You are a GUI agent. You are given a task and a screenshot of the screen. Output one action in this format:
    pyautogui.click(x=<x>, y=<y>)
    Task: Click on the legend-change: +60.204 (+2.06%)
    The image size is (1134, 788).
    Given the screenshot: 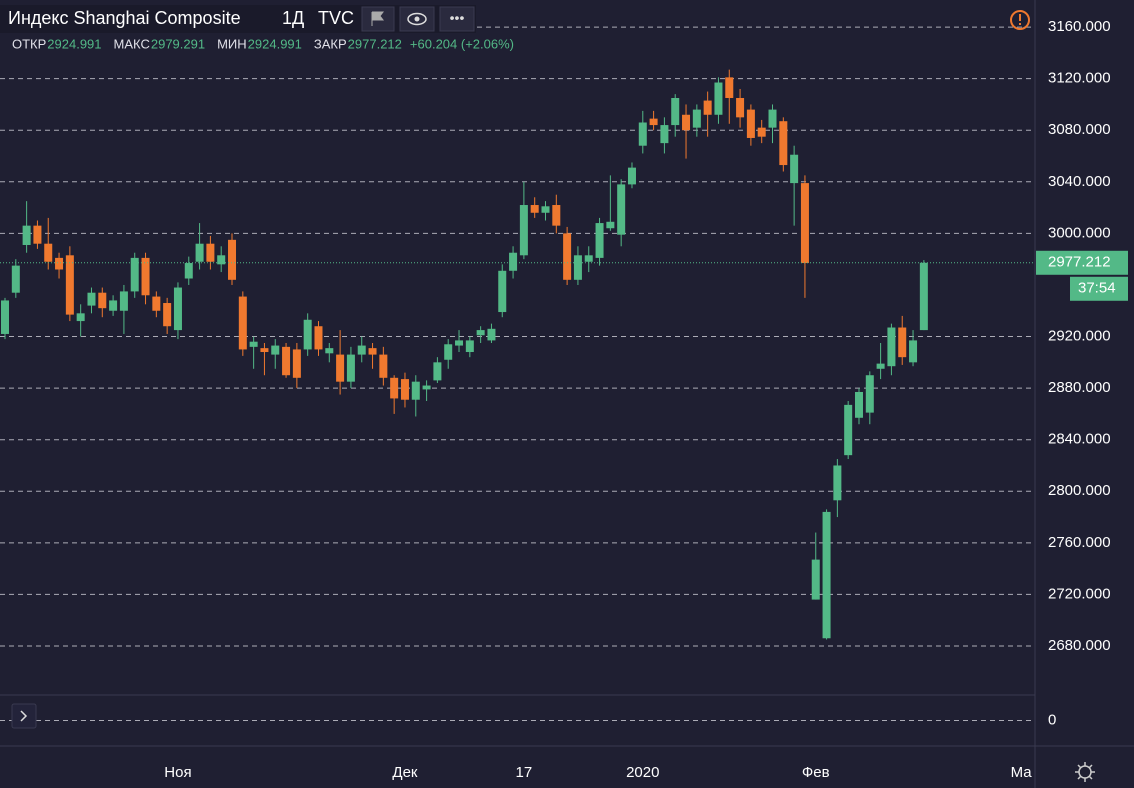 What is the action you would take?
    pyautogui.click(x=462, y=43)
    